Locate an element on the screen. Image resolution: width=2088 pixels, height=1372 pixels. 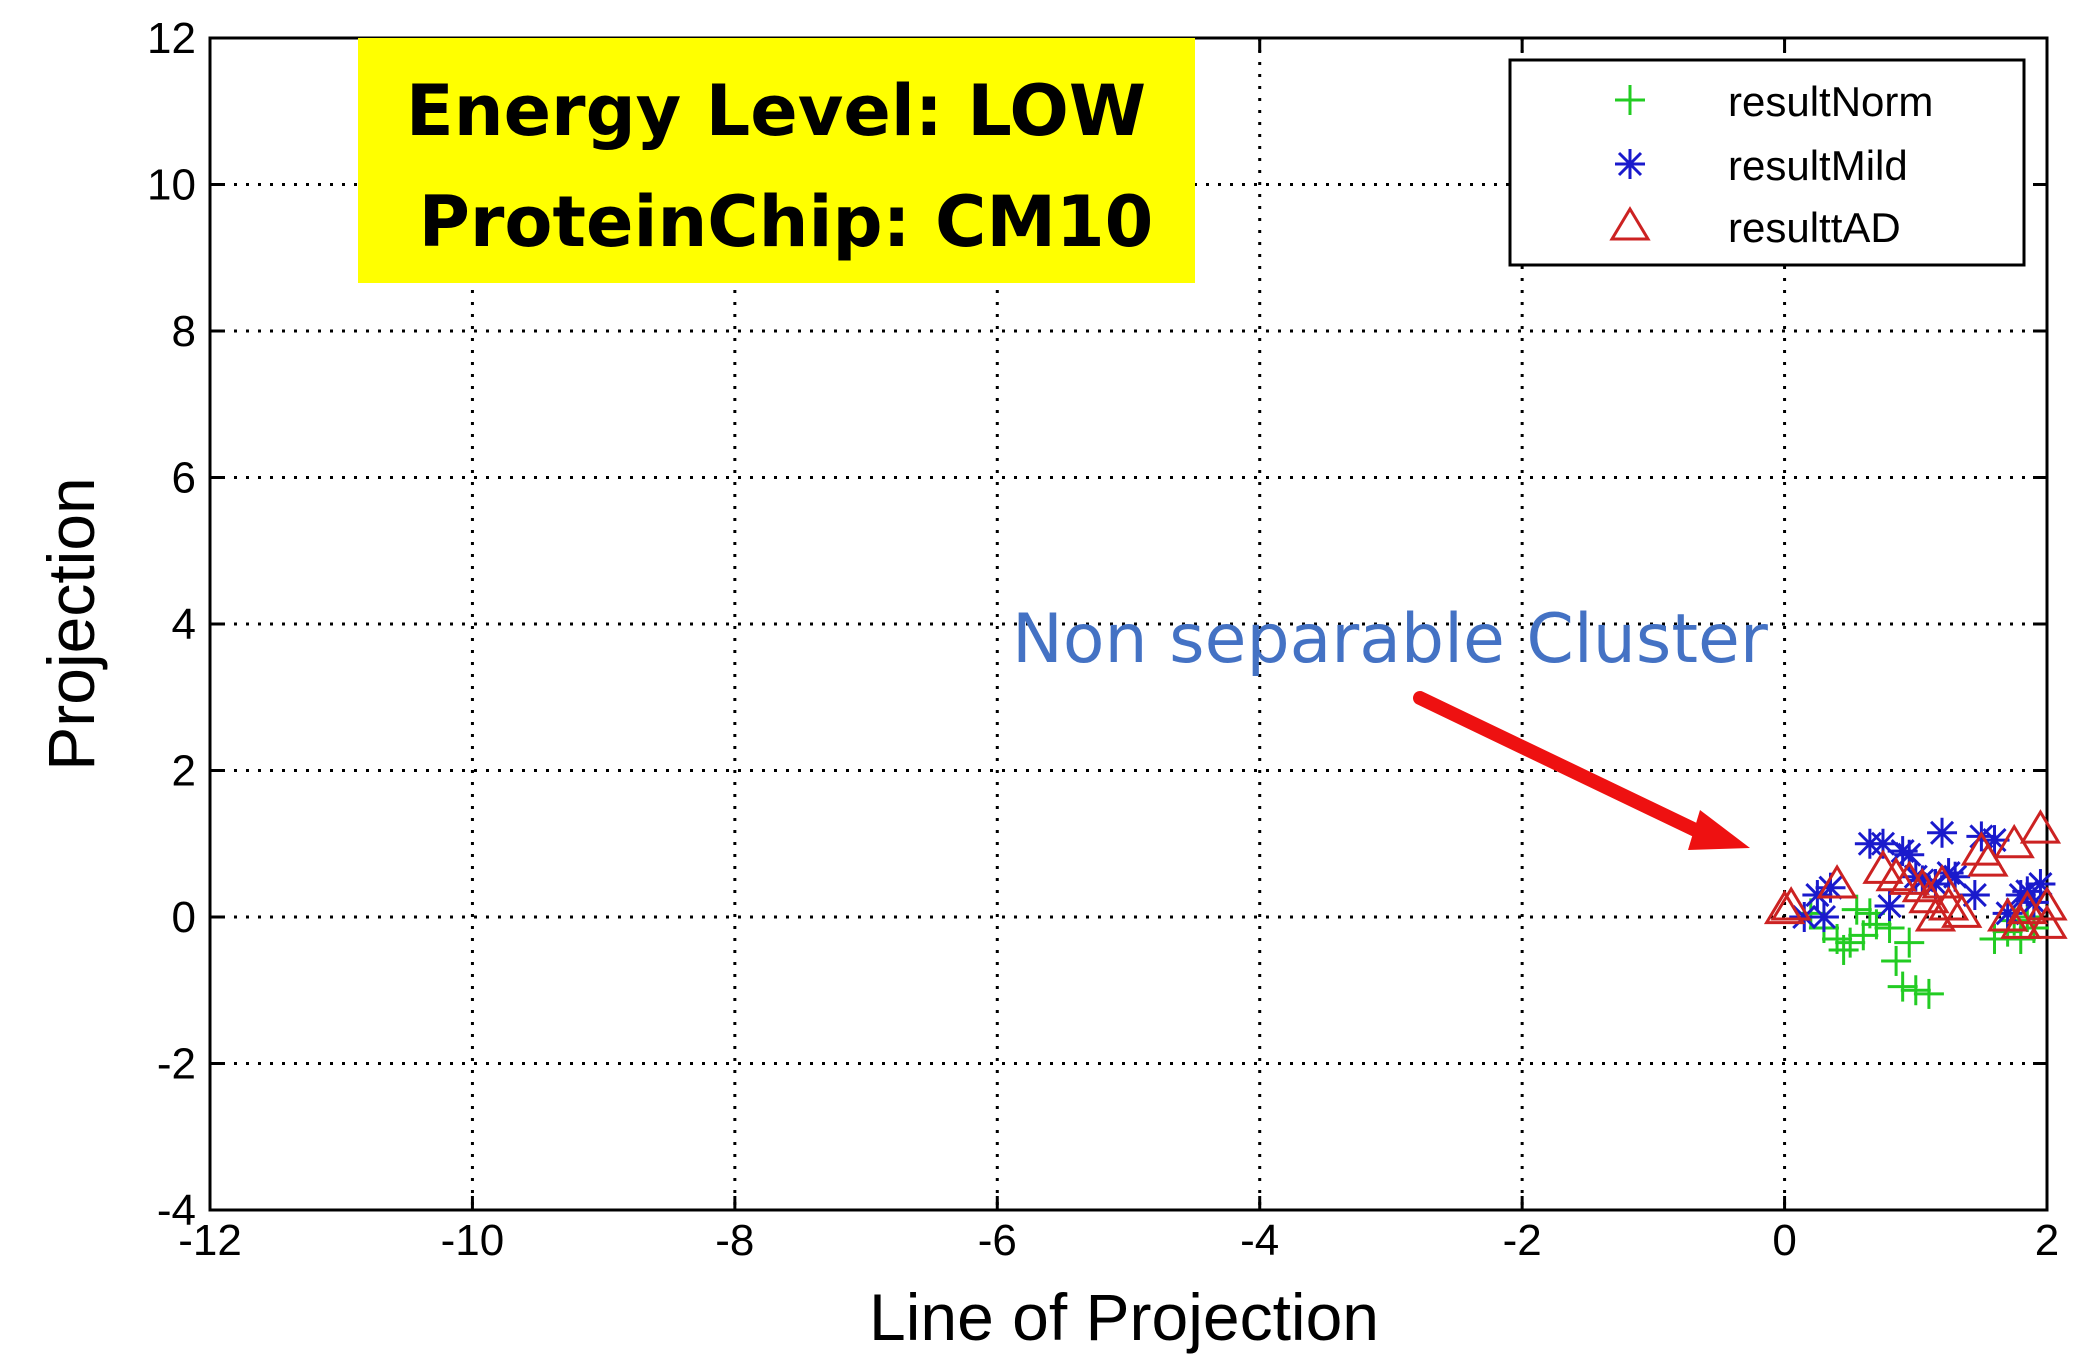
annotation-text: Non separable Cluster is located at coordinates (1390, 639).